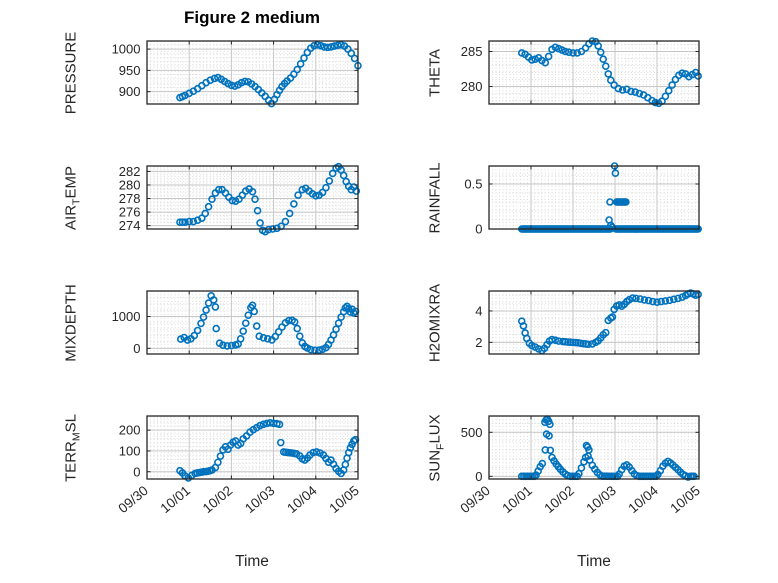 This screenshot has width=778, height=583. Describe the element at coordinates (129, 212) in the screenshot. I see `y-tick-label: 276` at that location.